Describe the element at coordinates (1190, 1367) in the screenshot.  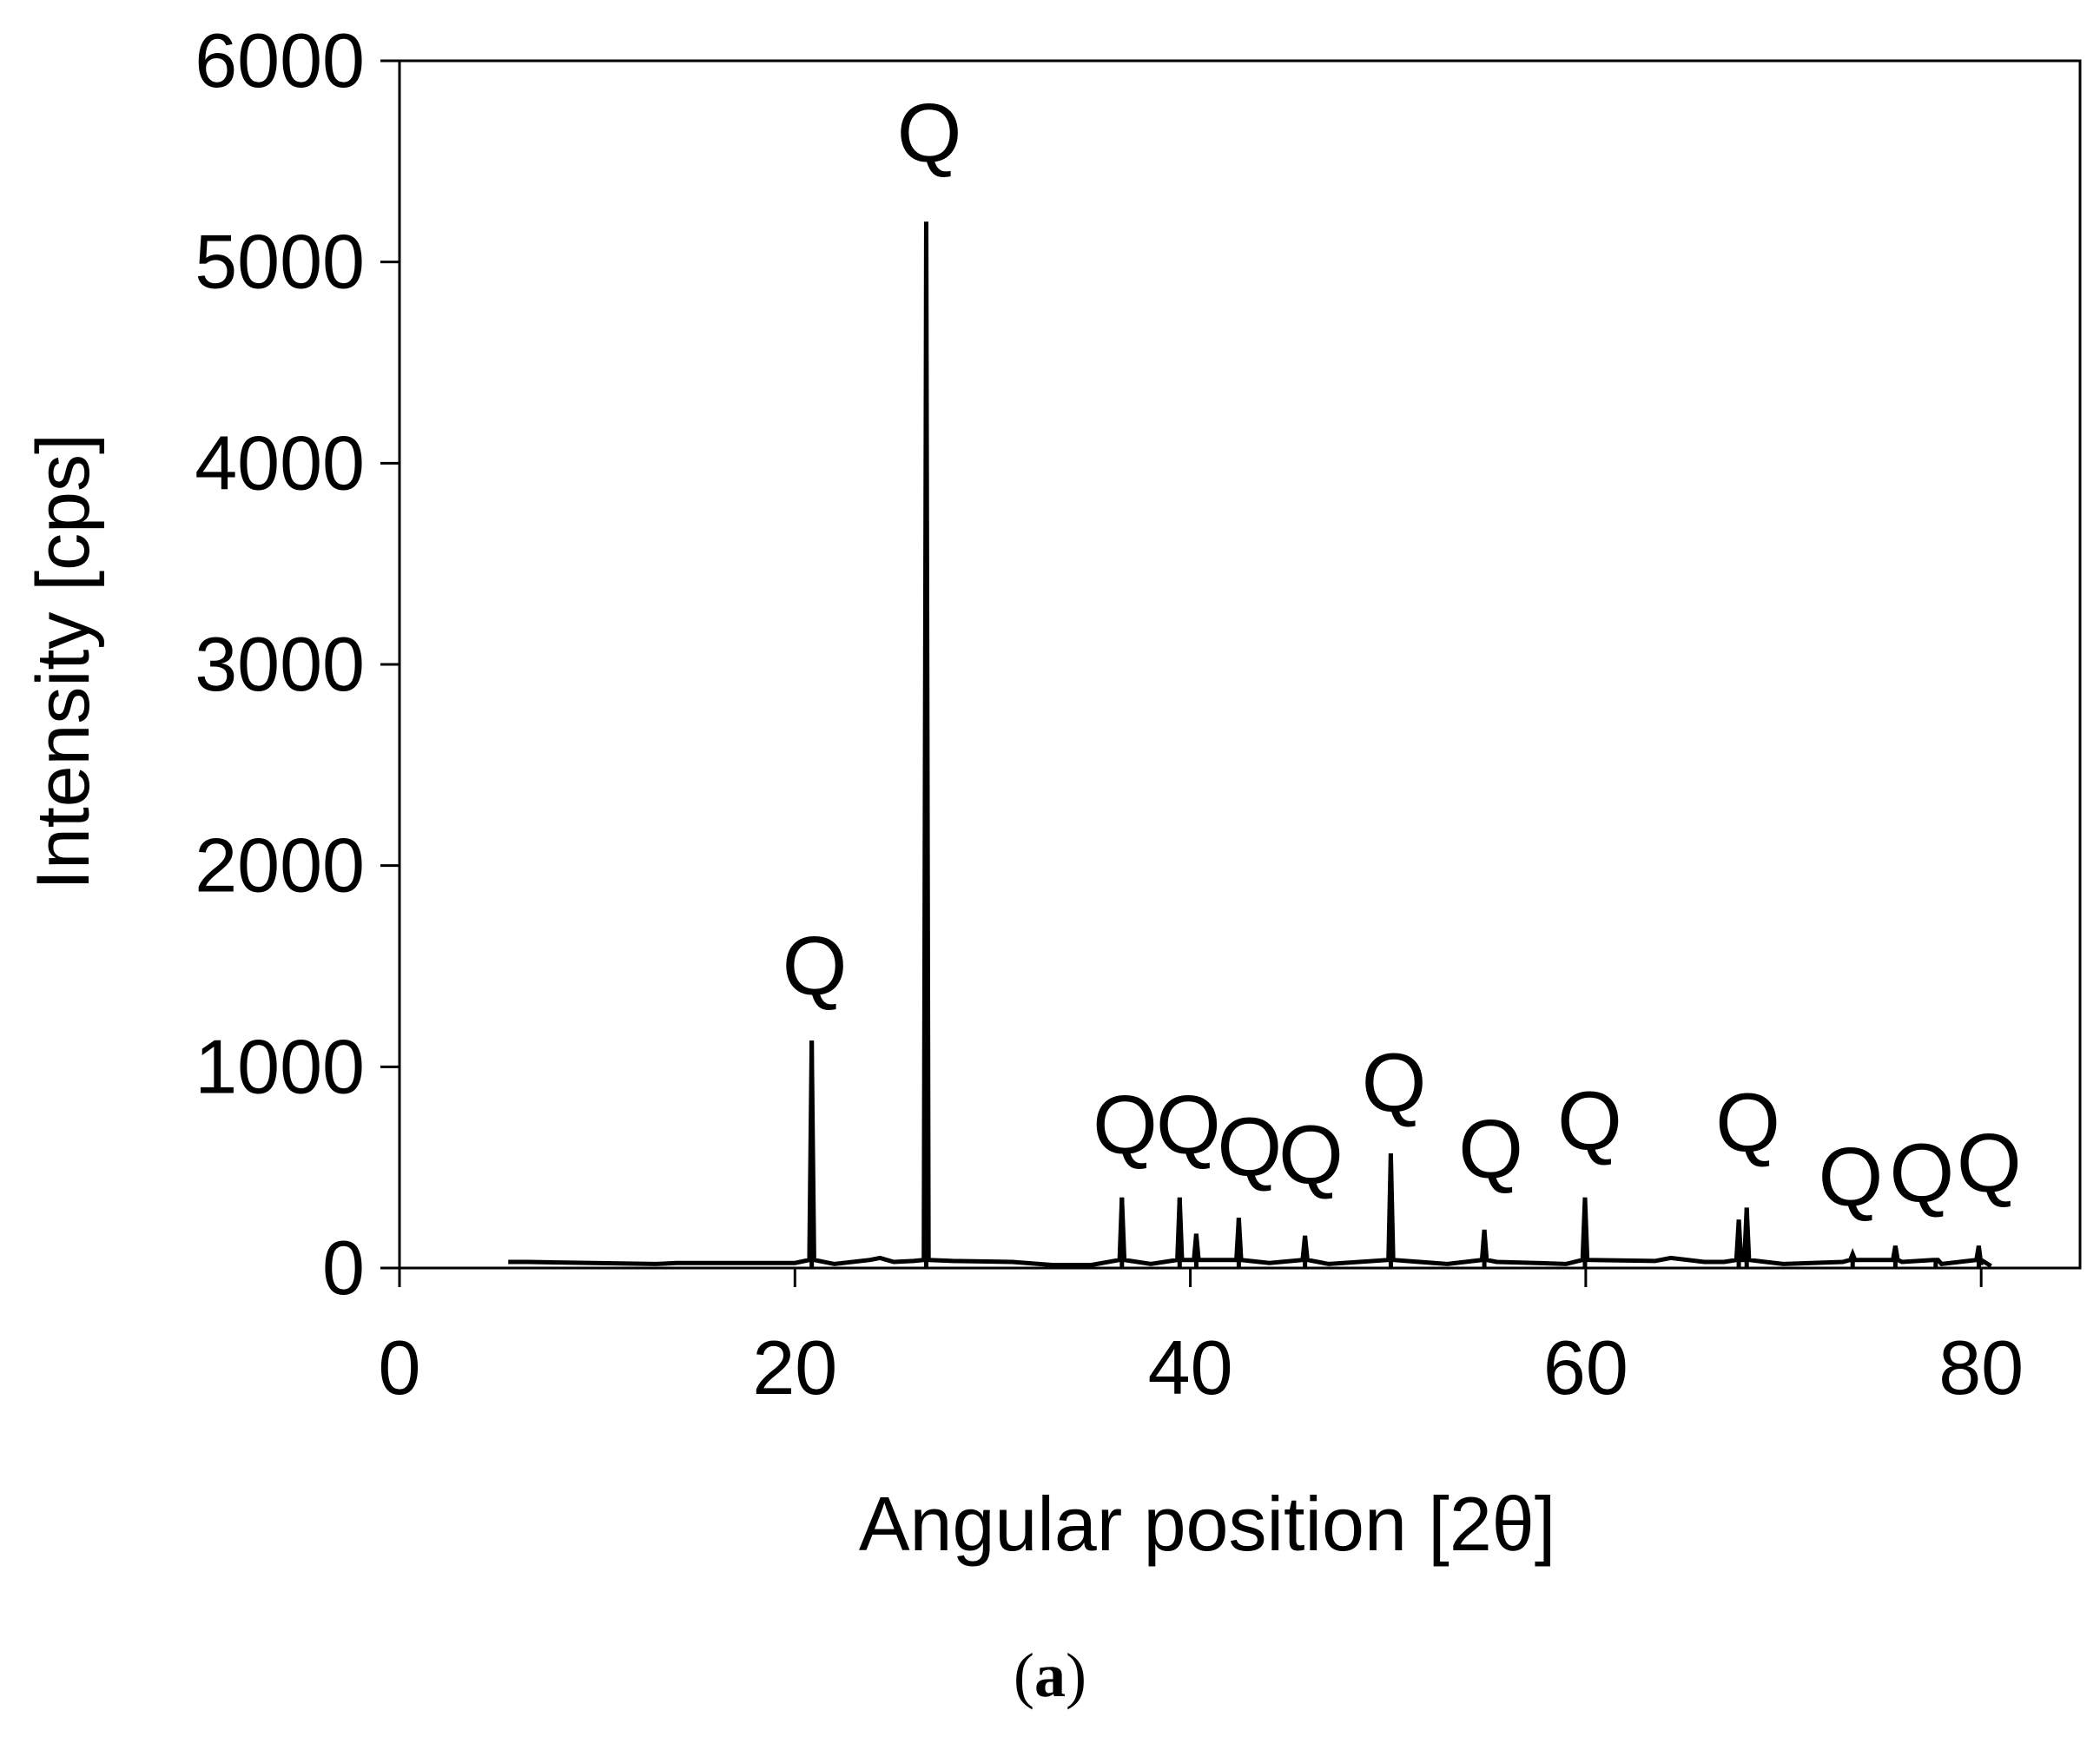
I see `x-tick-label: 40` at that location.